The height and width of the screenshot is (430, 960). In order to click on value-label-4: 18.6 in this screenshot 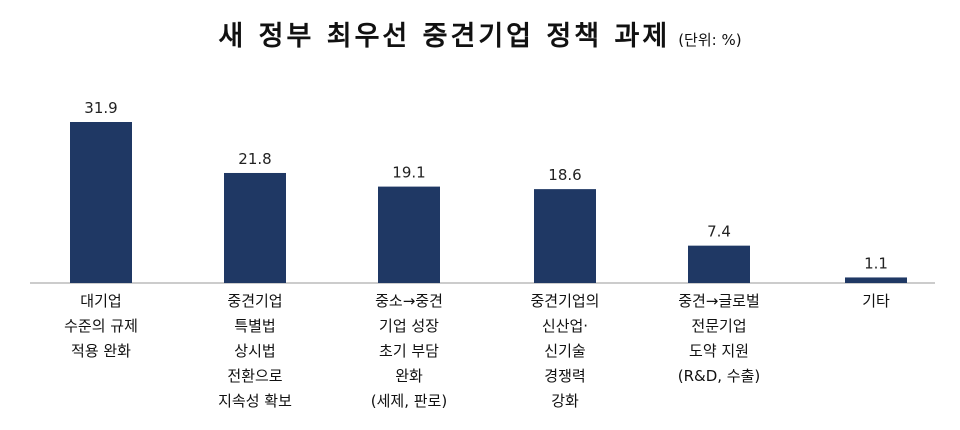, I will do `click(564, 175)`.